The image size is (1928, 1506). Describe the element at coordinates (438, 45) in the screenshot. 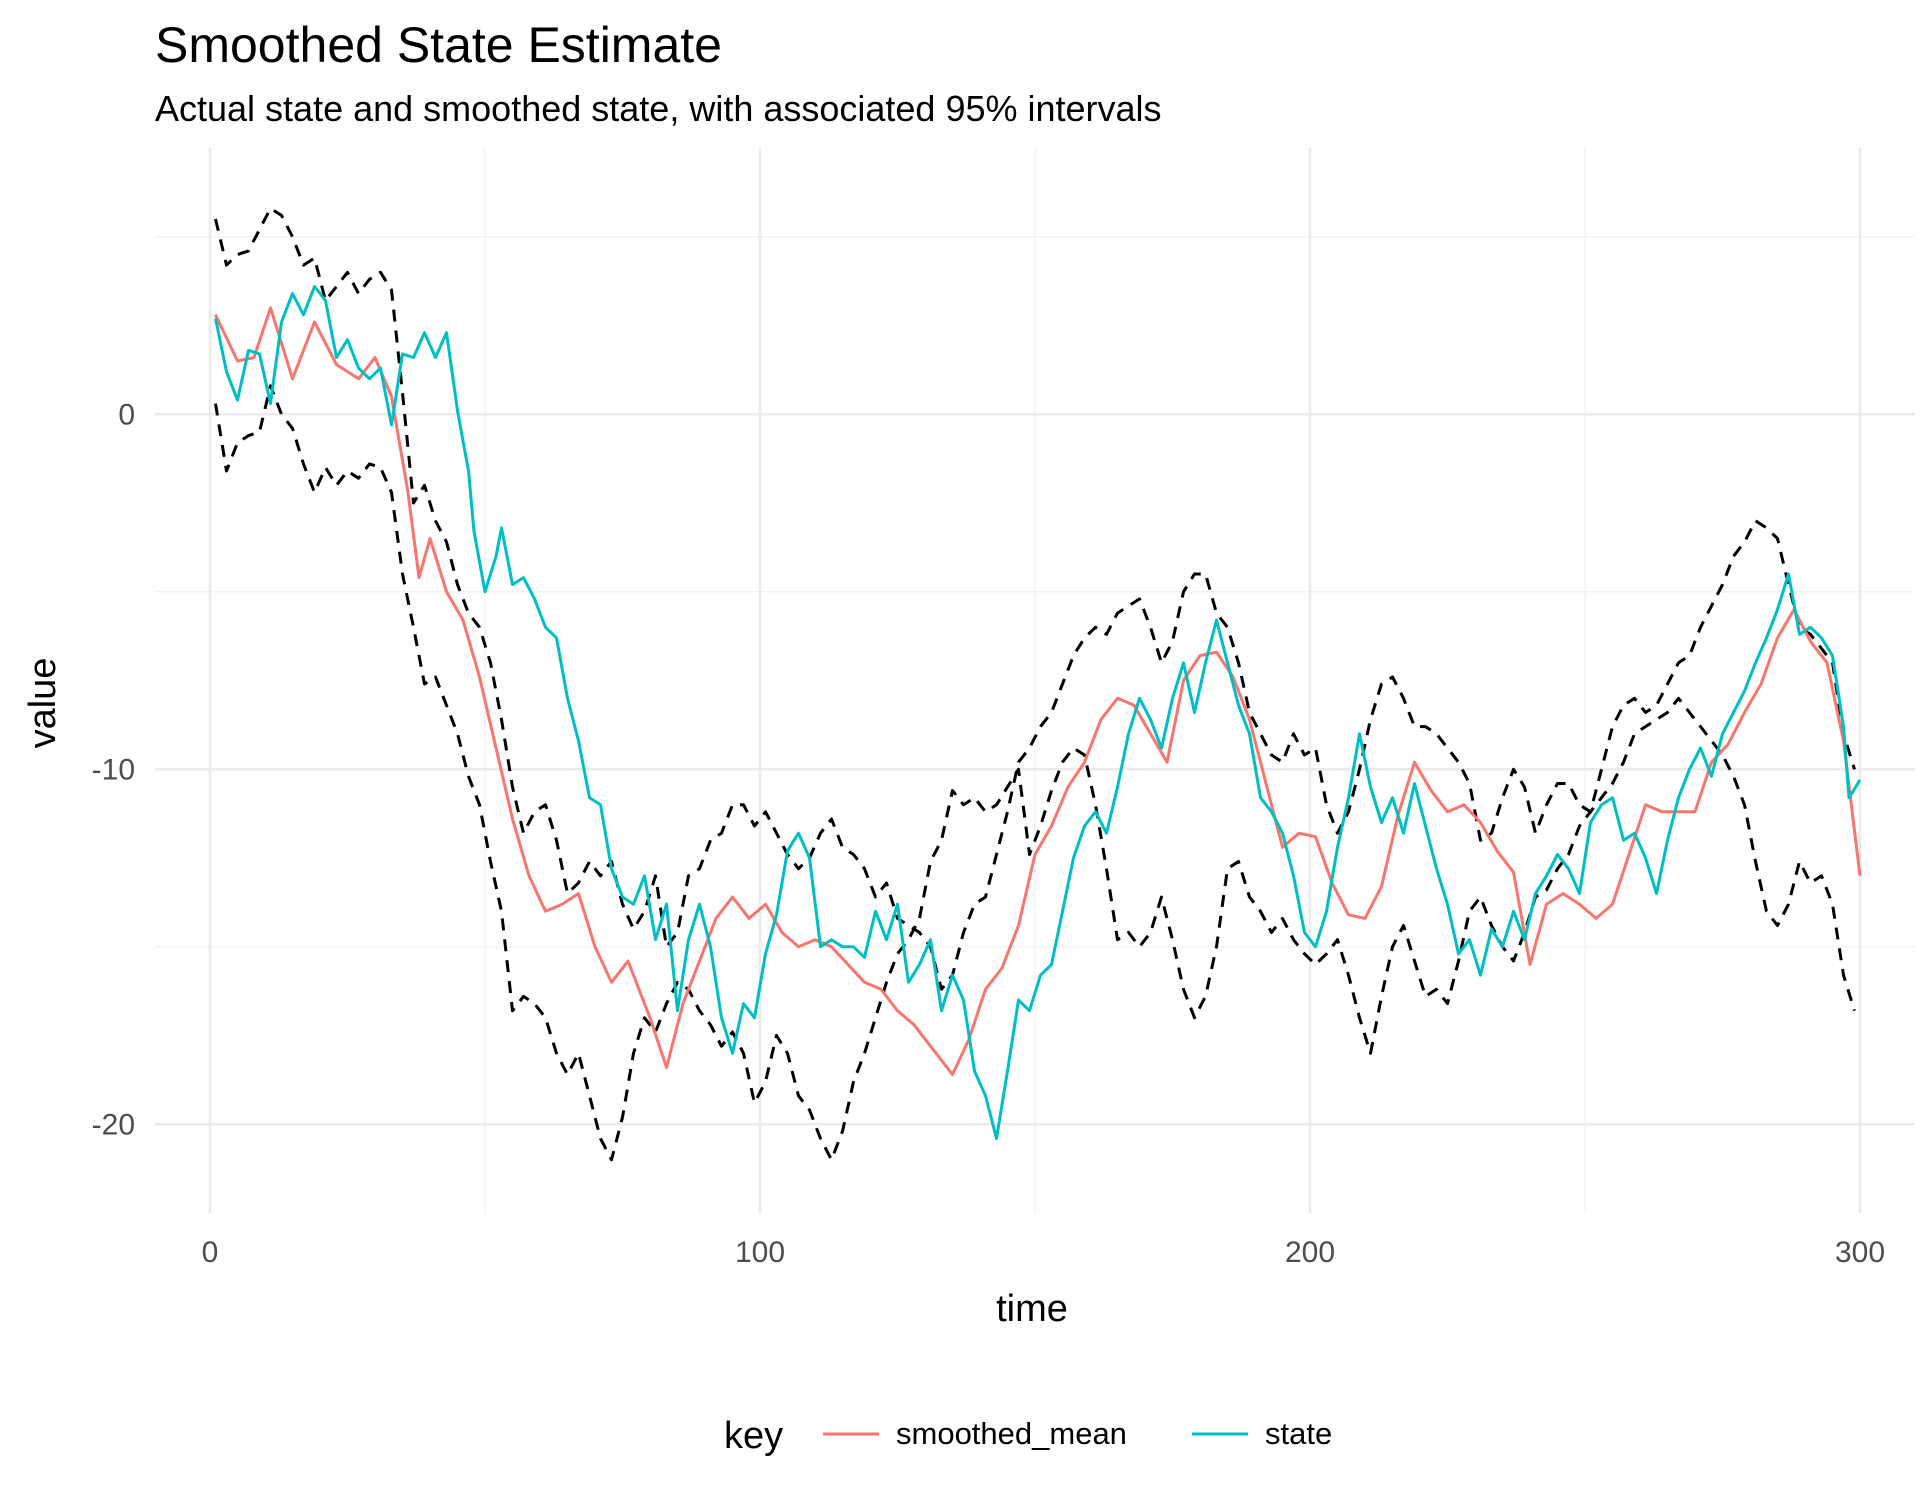

I see `chart-title: Smoothed State Estimate` at that location.